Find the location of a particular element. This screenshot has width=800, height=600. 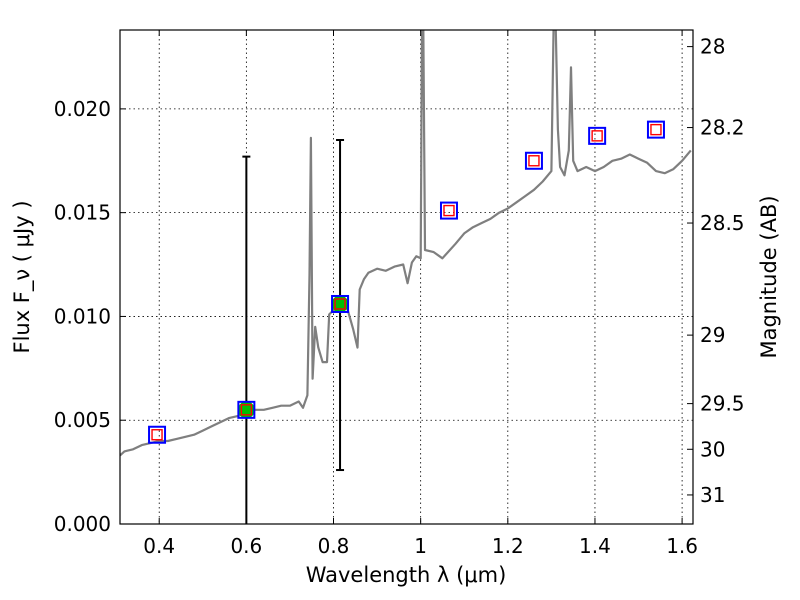

x-tick-label: 0.8 is located at coordinates (334, 546).